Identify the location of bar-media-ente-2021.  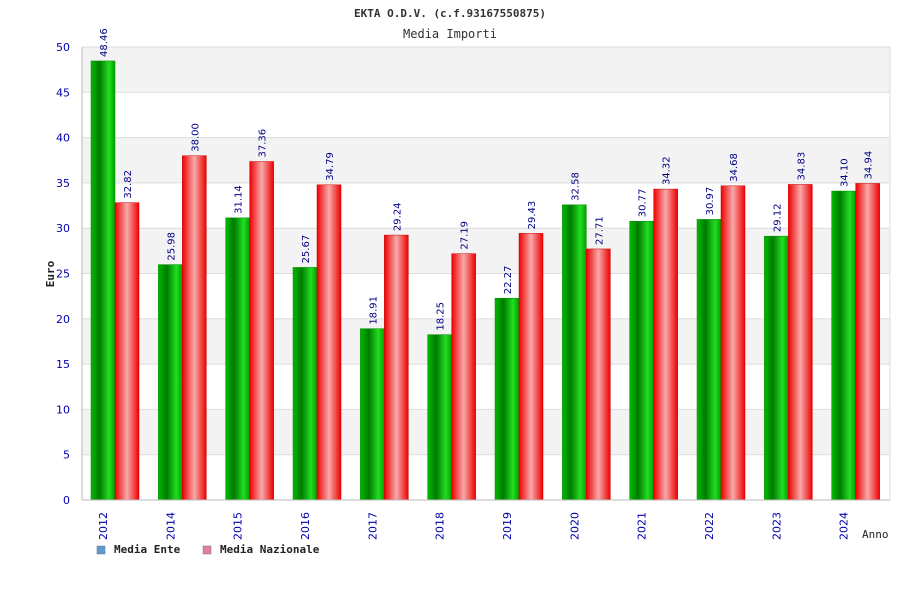
(641, 360).